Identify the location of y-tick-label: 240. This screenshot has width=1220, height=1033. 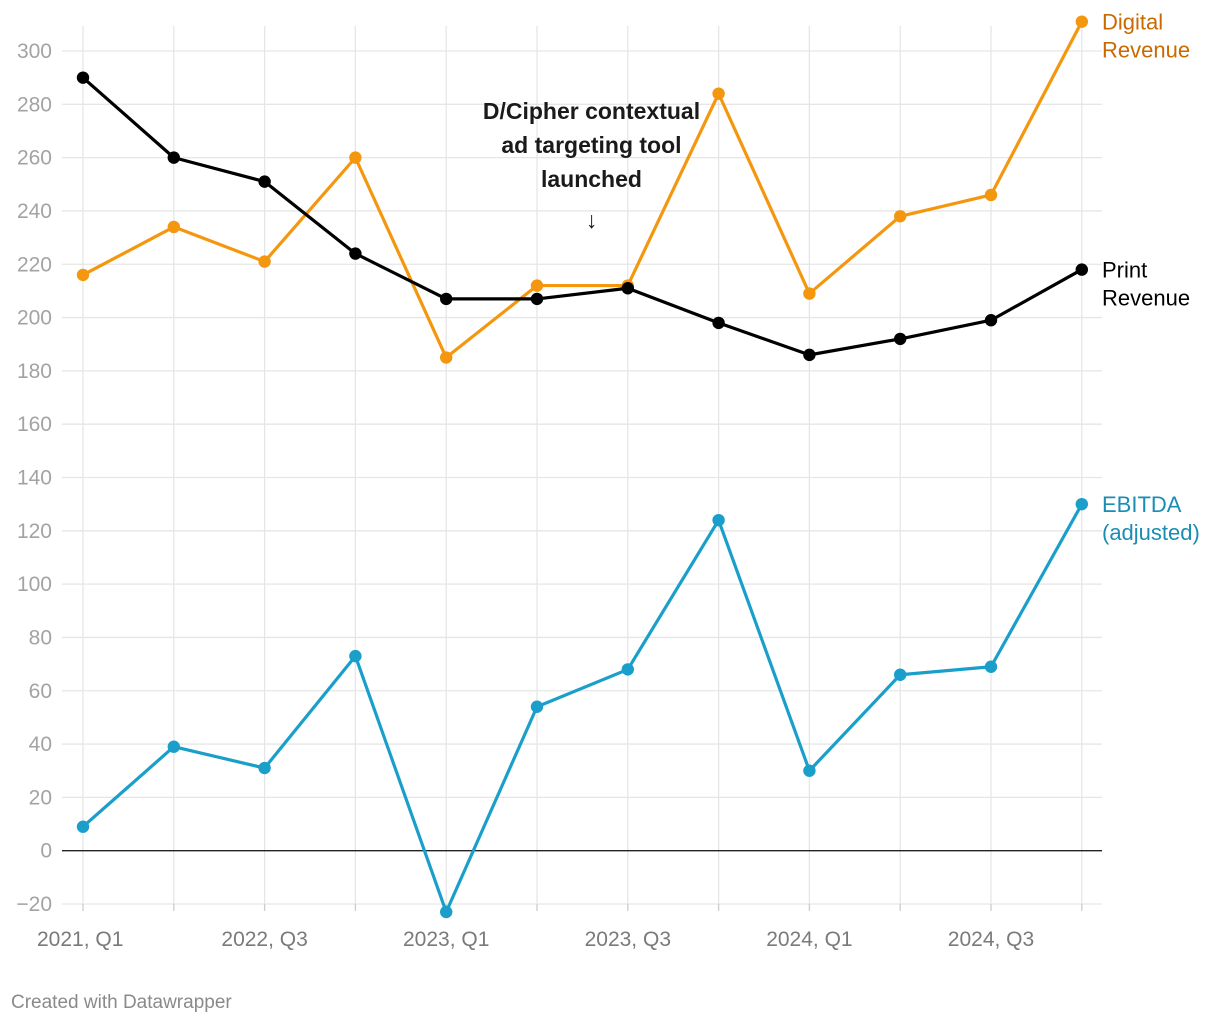
(34, 211).